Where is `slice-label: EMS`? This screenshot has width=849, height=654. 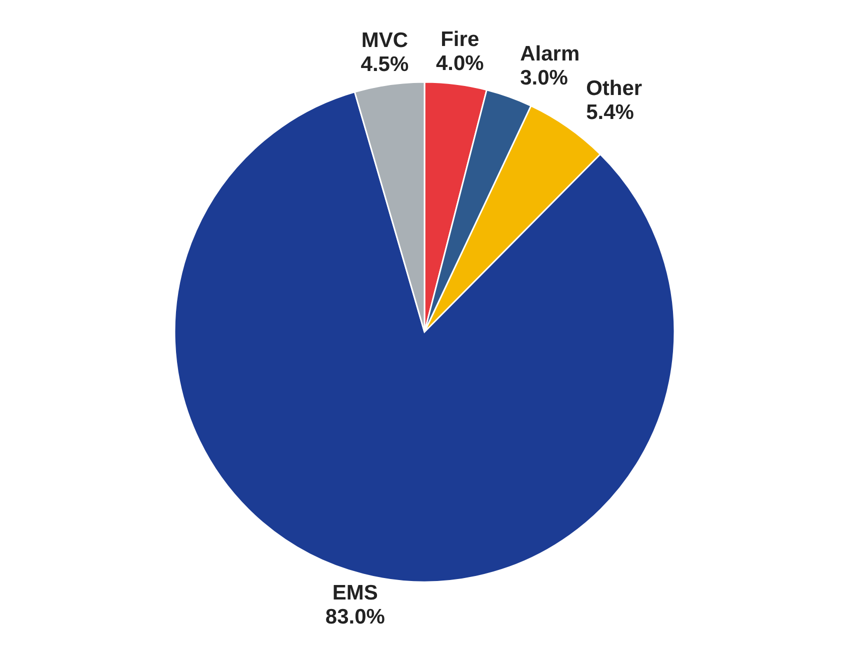 slice-label: EMS is located at coordinates (355, 592).